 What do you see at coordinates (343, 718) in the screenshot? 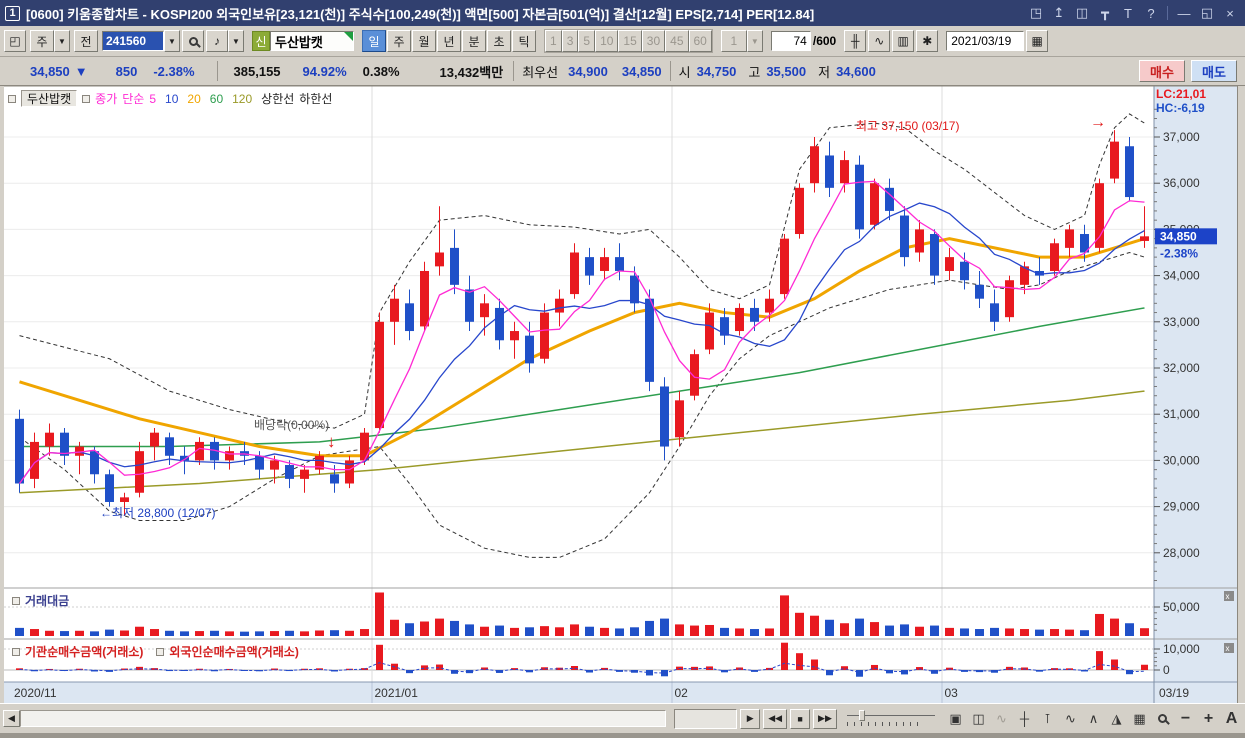
I see `scrollbar-track` at bounding box center [343, 718].